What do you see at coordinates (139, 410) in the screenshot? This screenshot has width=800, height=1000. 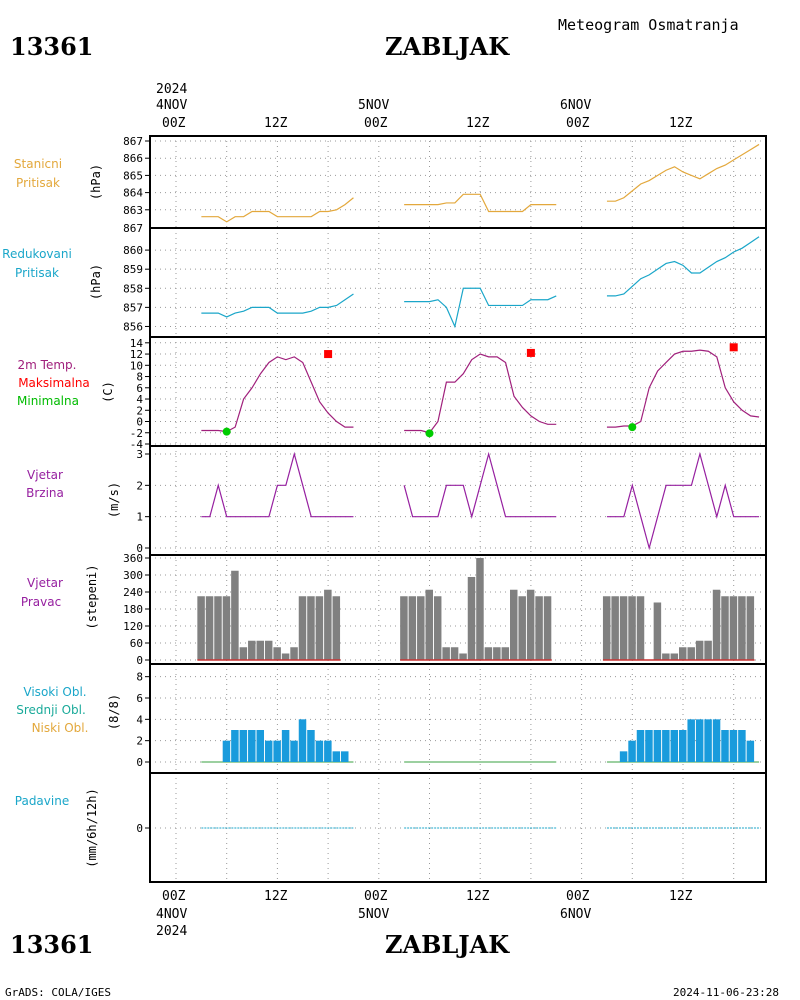 I see `temperature-ytick-label: 2` at bounding box center [139, 410].